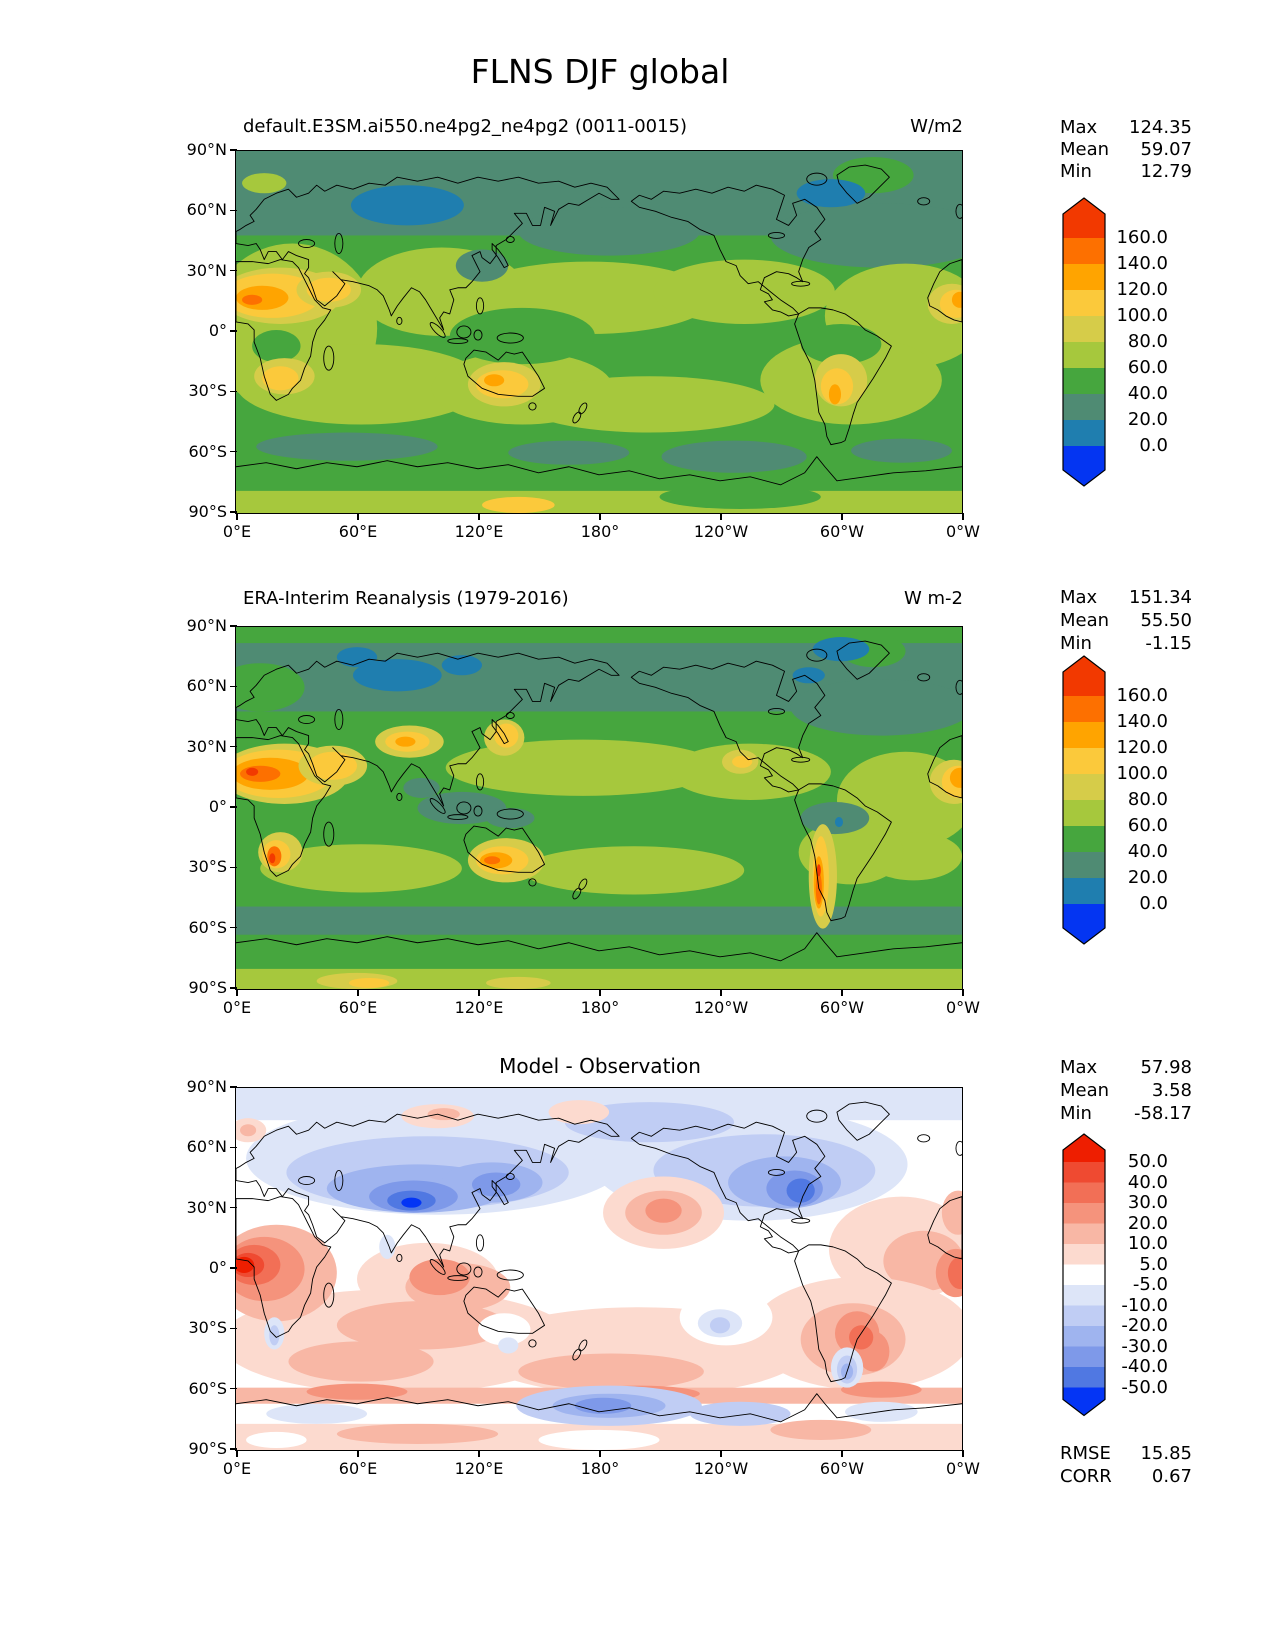 The height and width of the screenshot is (1650, 1275). I want to click on colorbar-tick-label: 5.0, so click(1153, 1264).